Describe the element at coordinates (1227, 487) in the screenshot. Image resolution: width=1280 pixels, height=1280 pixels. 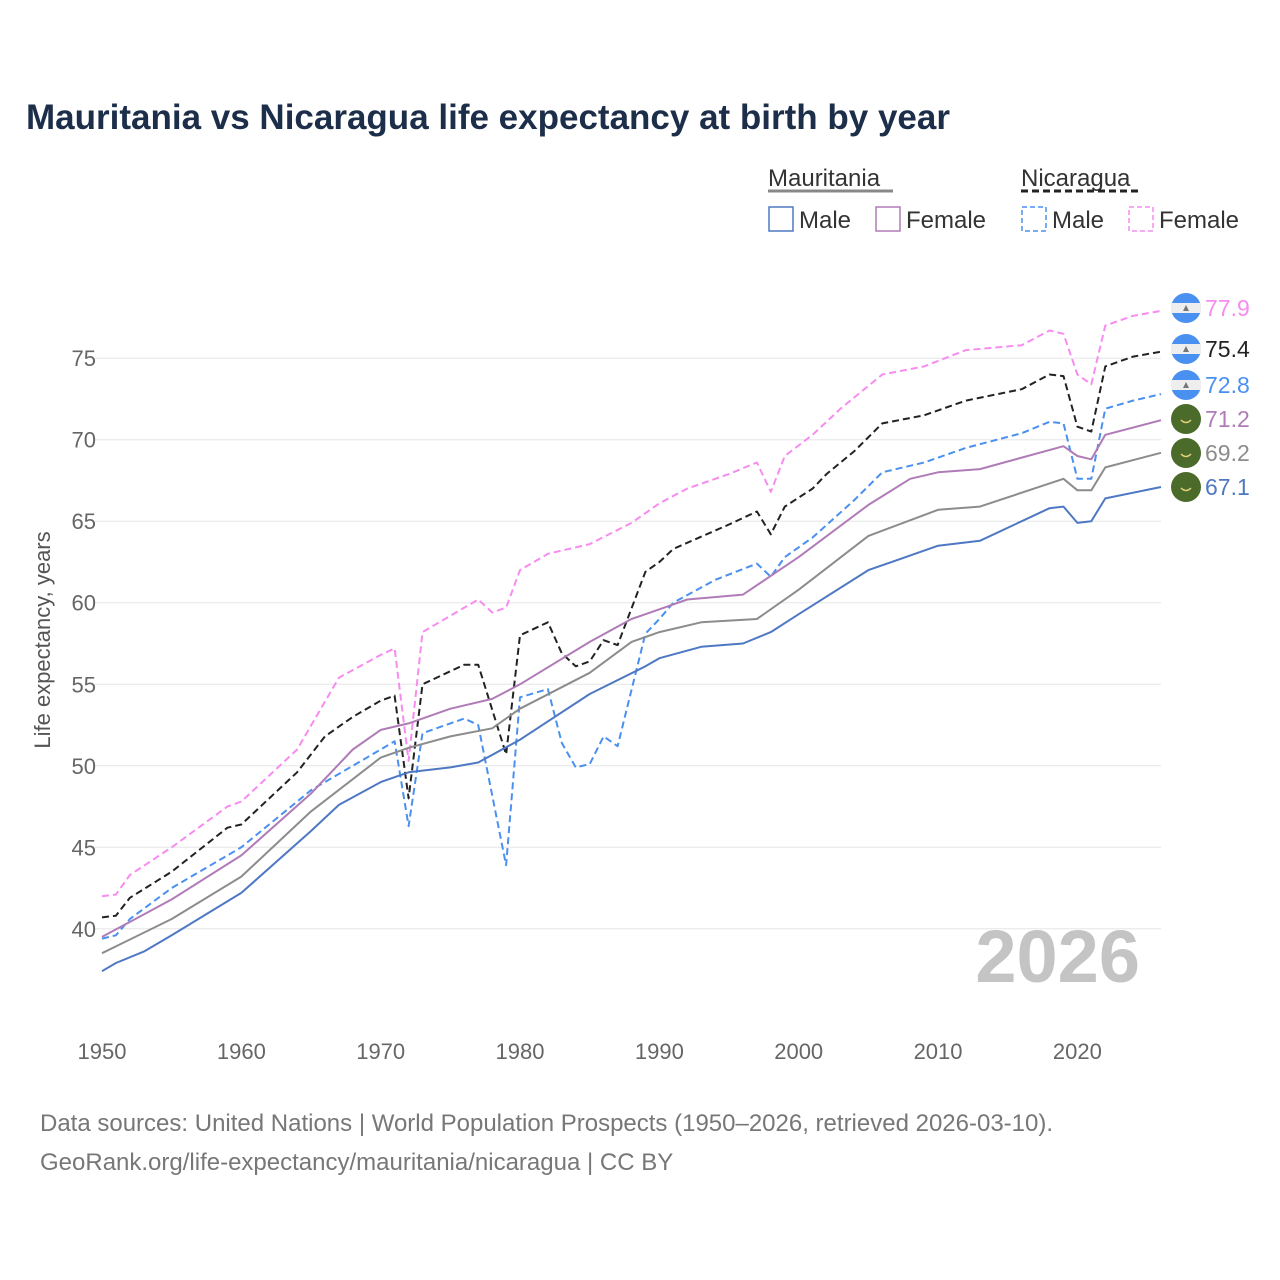
I see `end-value-label: 67.1` at that location.